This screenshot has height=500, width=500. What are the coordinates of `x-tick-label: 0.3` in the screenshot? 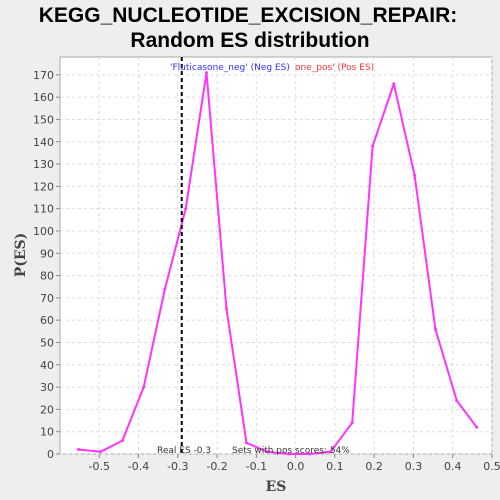 It's located at (414, 466).